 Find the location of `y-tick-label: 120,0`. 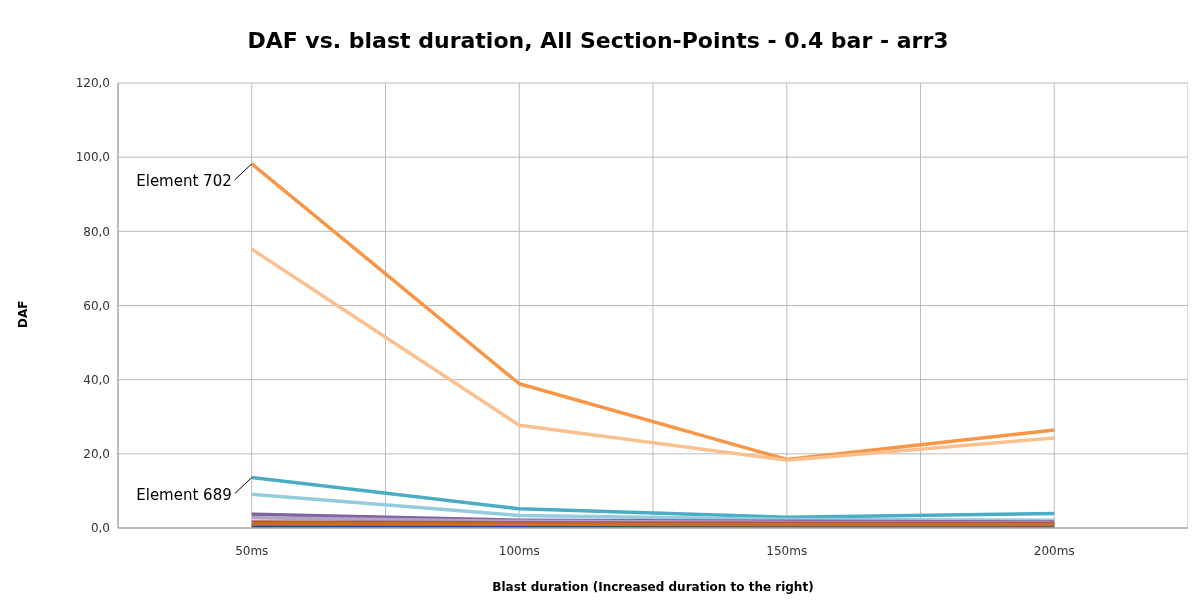

y-tick-label: 120,0 is located at coordinates (92, 83).